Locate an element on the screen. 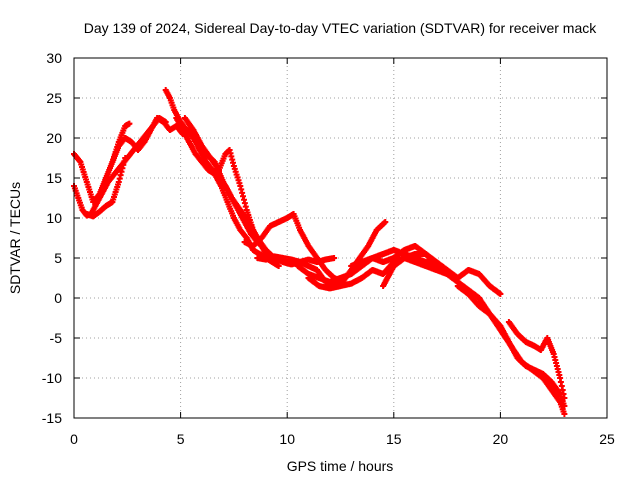 The width and height of the screenshot is (640, 480). y-tick-label: -15 is located at coordinates (52, 418).